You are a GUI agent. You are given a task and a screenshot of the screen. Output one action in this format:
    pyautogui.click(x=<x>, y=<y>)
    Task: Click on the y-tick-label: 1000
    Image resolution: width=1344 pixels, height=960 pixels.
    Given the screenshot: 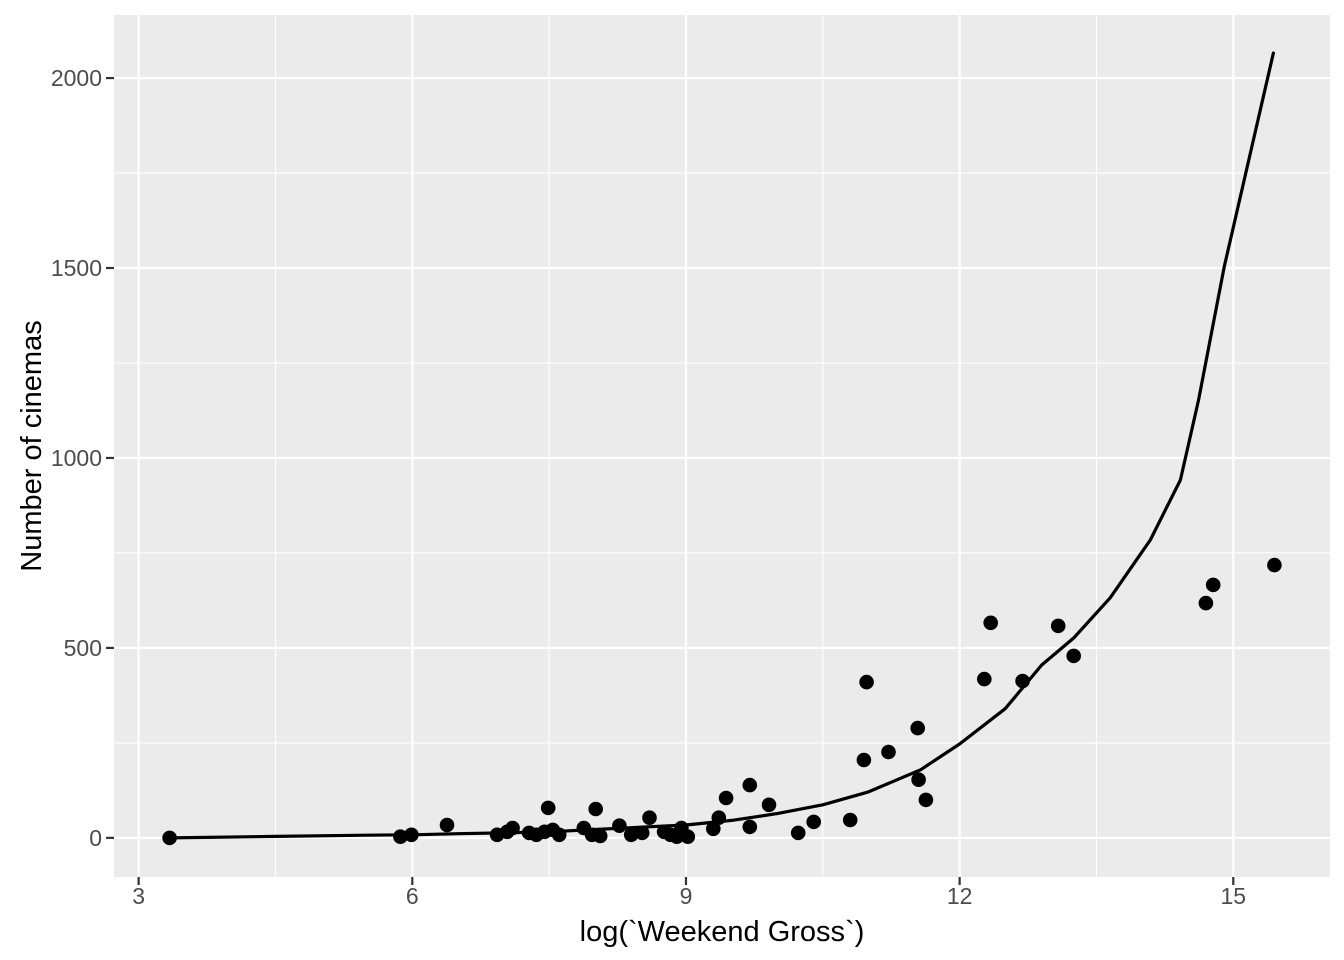 What is the action you would take?
    pyautogui.click(x=76, y=458)
    